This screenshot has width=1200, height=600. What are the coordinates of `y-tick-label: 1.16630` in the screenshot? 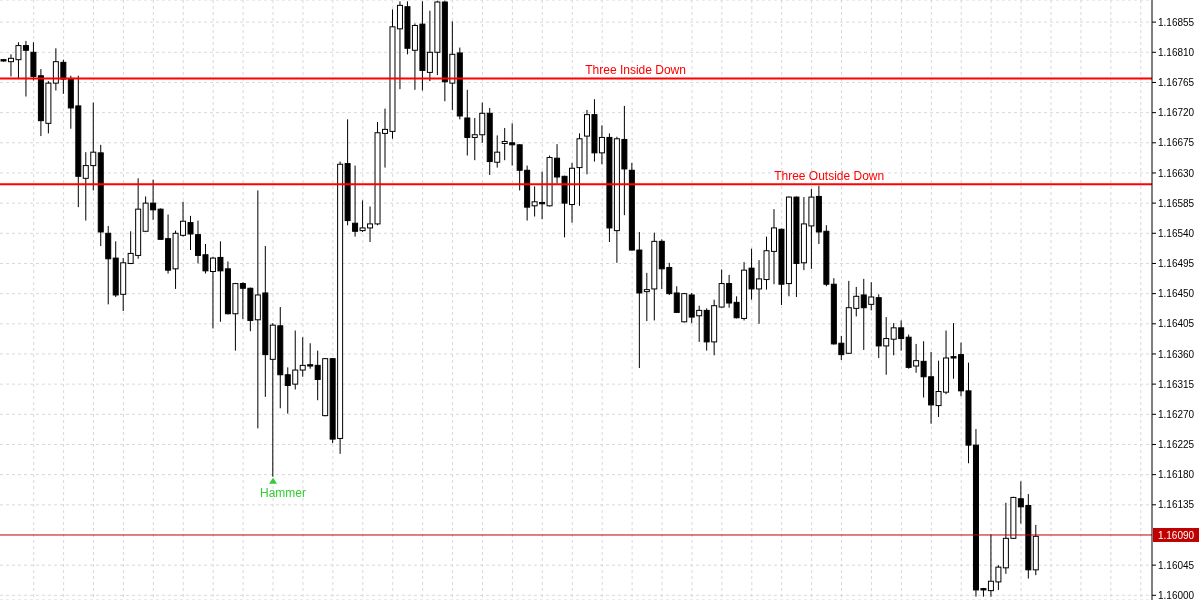 It's located at (1176, 173).